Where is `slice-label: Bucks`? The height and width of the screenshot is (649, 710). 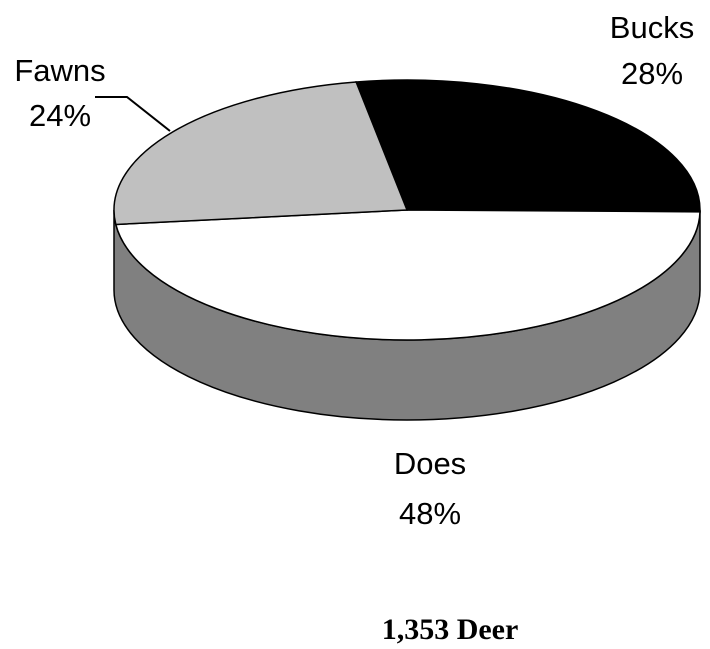
slice-label: Bucks is located at coordinates (652, 27).